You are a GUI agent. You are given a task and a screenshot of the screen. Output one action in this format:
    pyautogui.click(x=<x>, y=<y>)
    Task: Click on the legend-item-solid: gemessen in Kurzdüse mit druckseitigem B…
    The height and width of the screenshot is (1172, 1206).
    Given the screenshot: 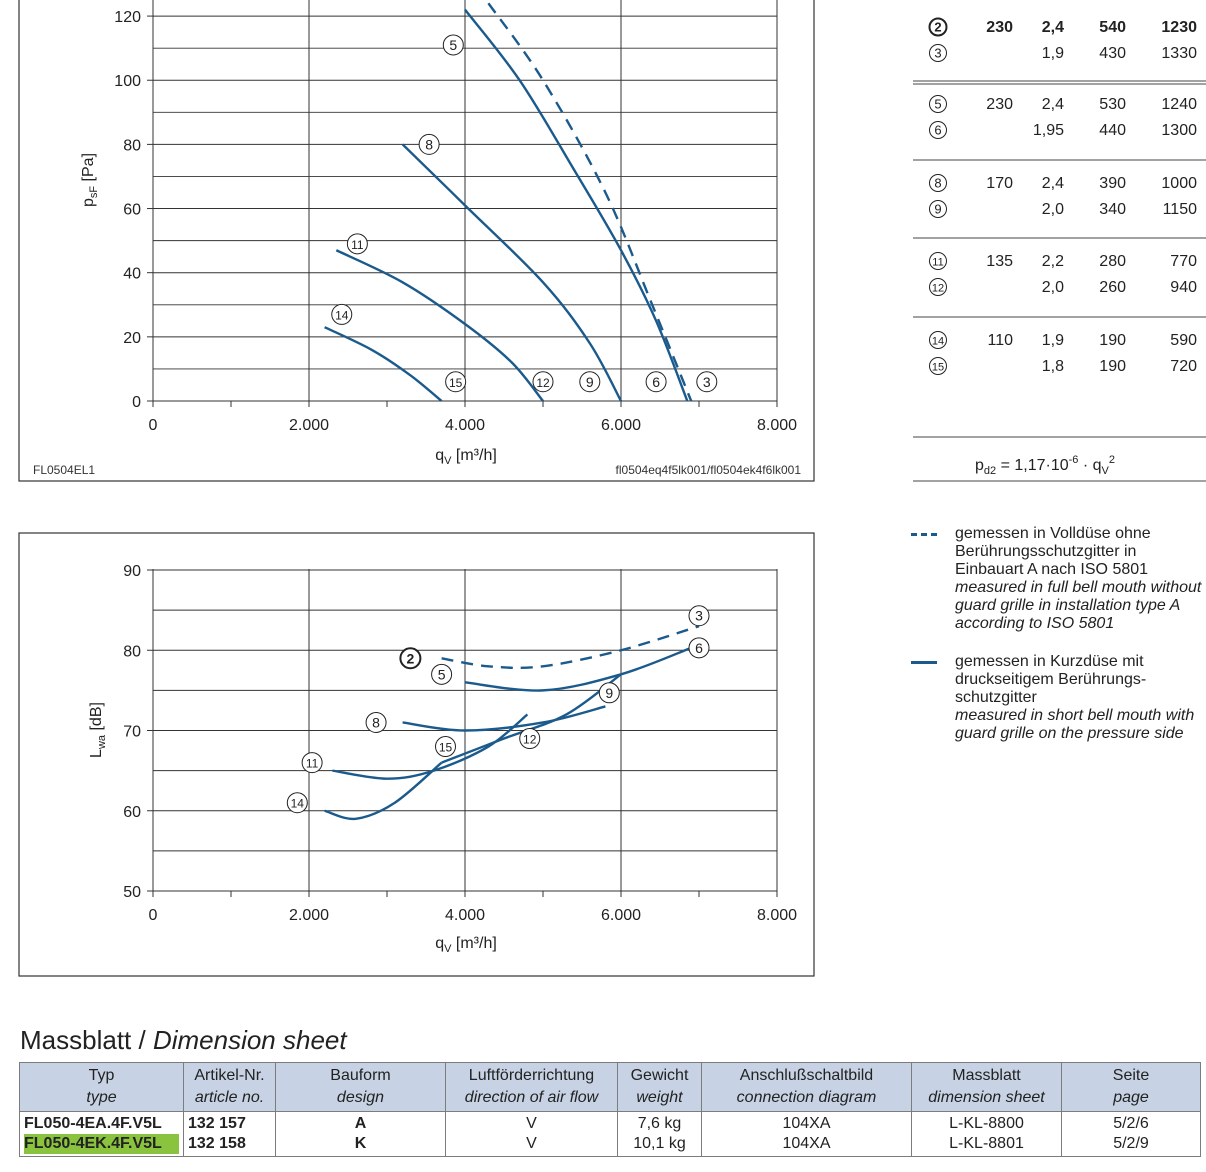 What is the action you would take?
    pyautogui.click(x=1055, y=698)
    